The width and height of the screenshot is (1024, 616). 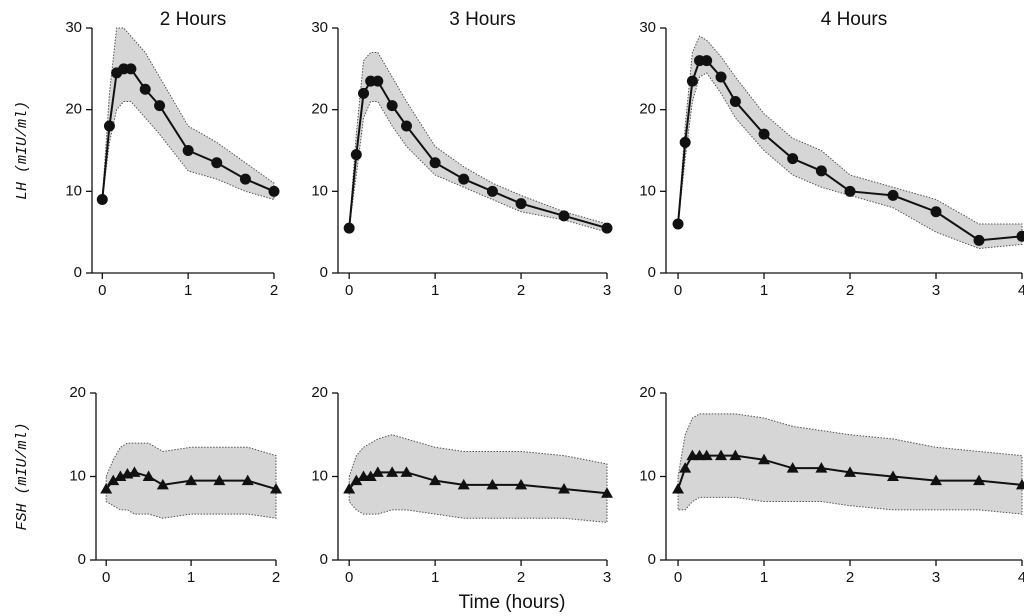 I want to click on panel-title: 4 Hours, so click(x=854, y=19).